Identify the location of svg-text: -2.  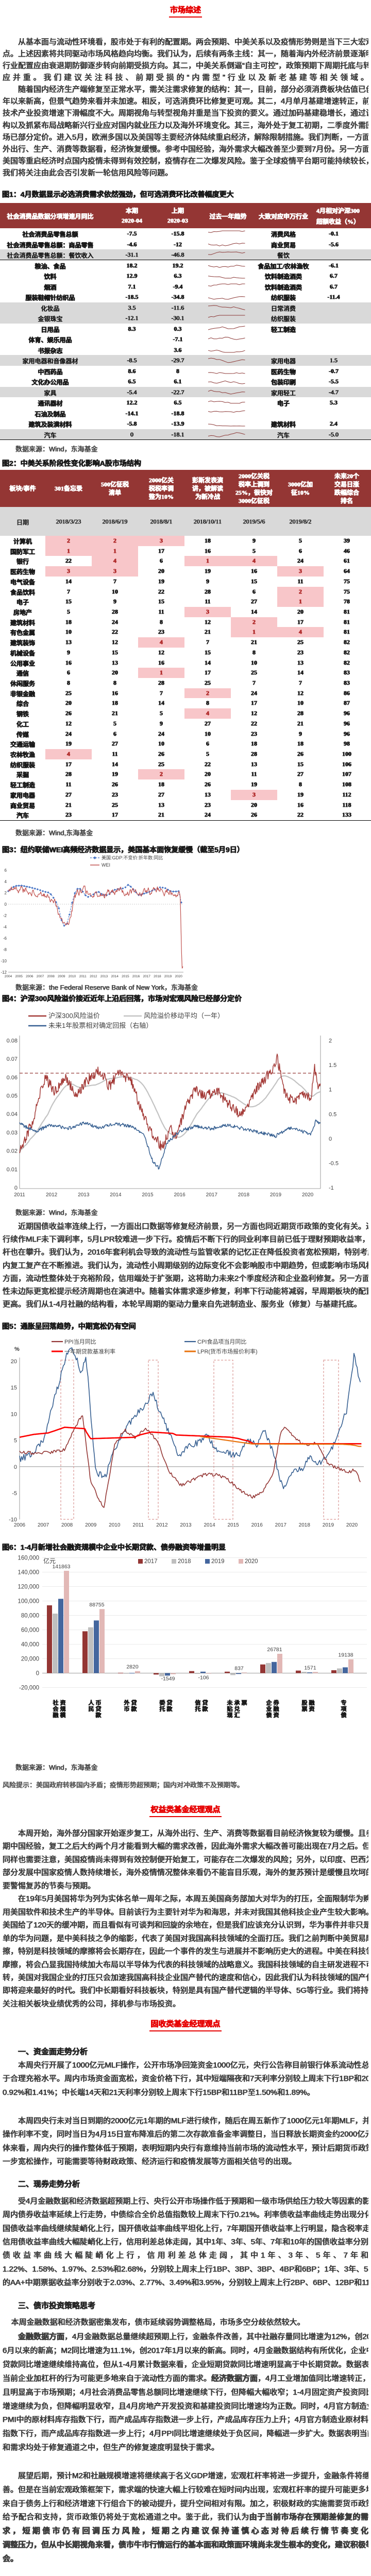
(5, 915).